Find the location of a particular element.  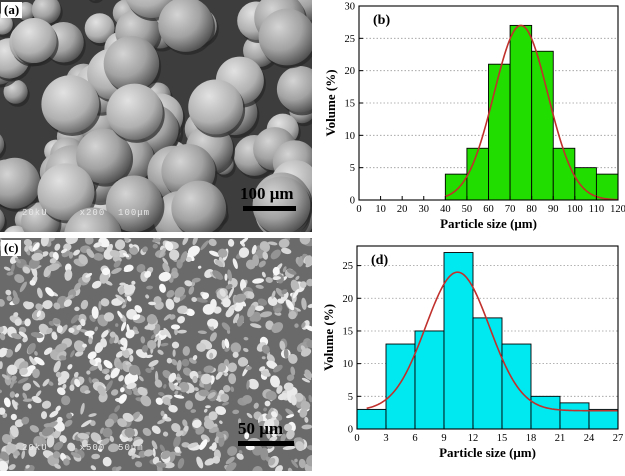

x-tick-label: 20 is located at coordinates (402, 209).